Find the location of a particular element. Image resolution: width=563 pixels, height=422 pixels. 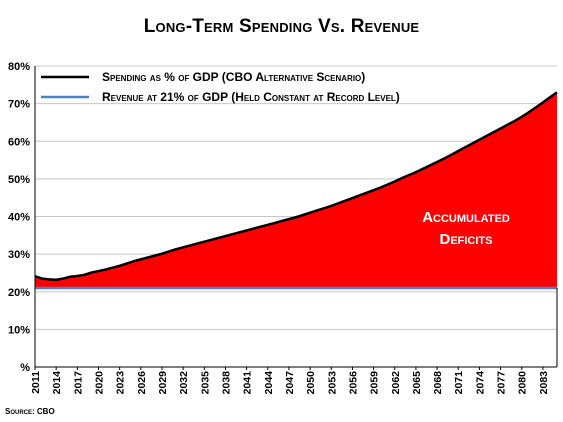

x-tick-label: 2062 is located at coordinates (396, 383).